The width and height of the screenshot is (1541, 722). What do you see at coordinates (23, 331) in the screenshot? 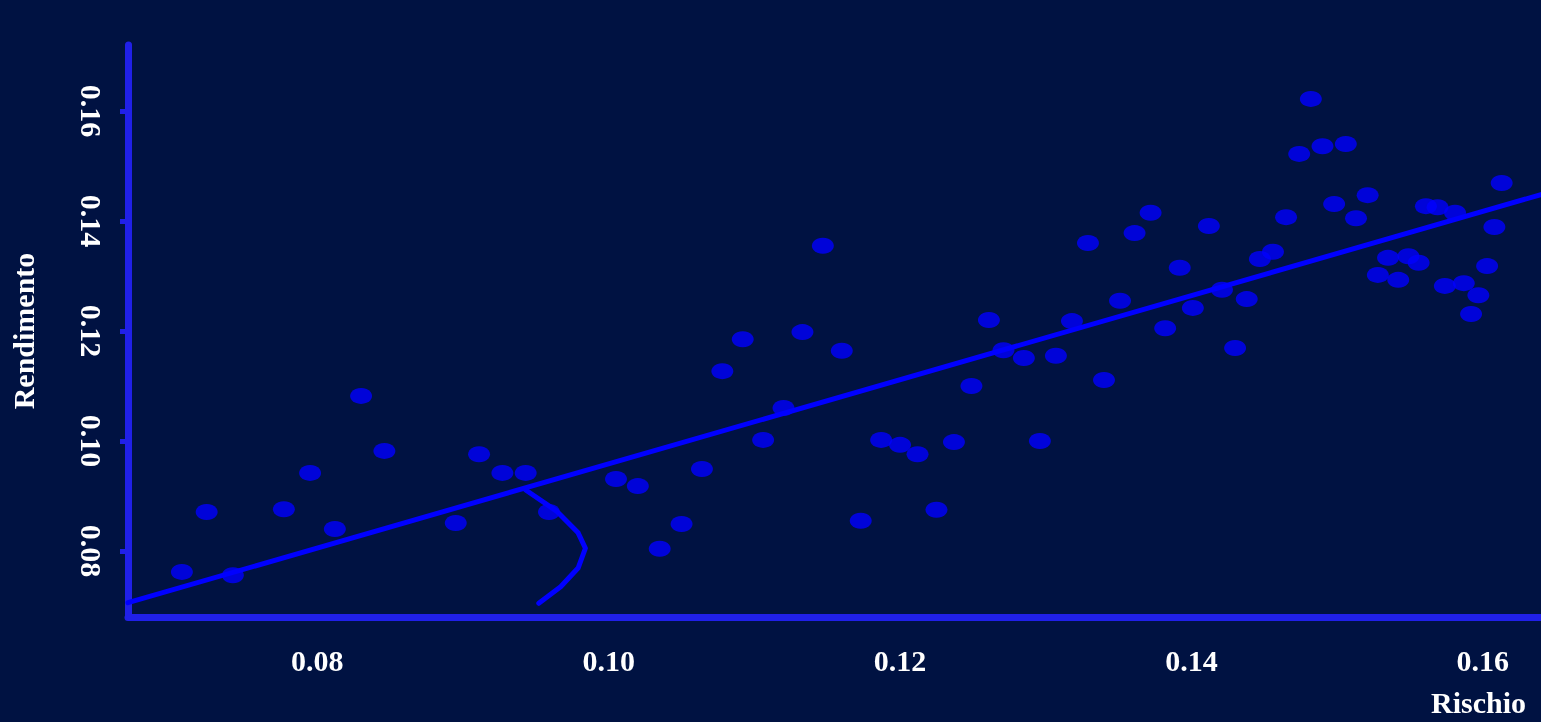
I see `y-axis-title: Rendimento` at bounding box center [23, 331].